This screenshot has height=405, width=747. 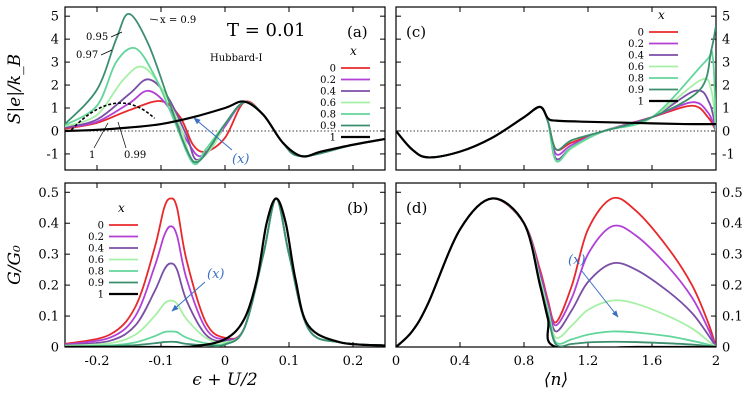 I want to click on x-tick-label: 0.4, so click(x=460, y=361).